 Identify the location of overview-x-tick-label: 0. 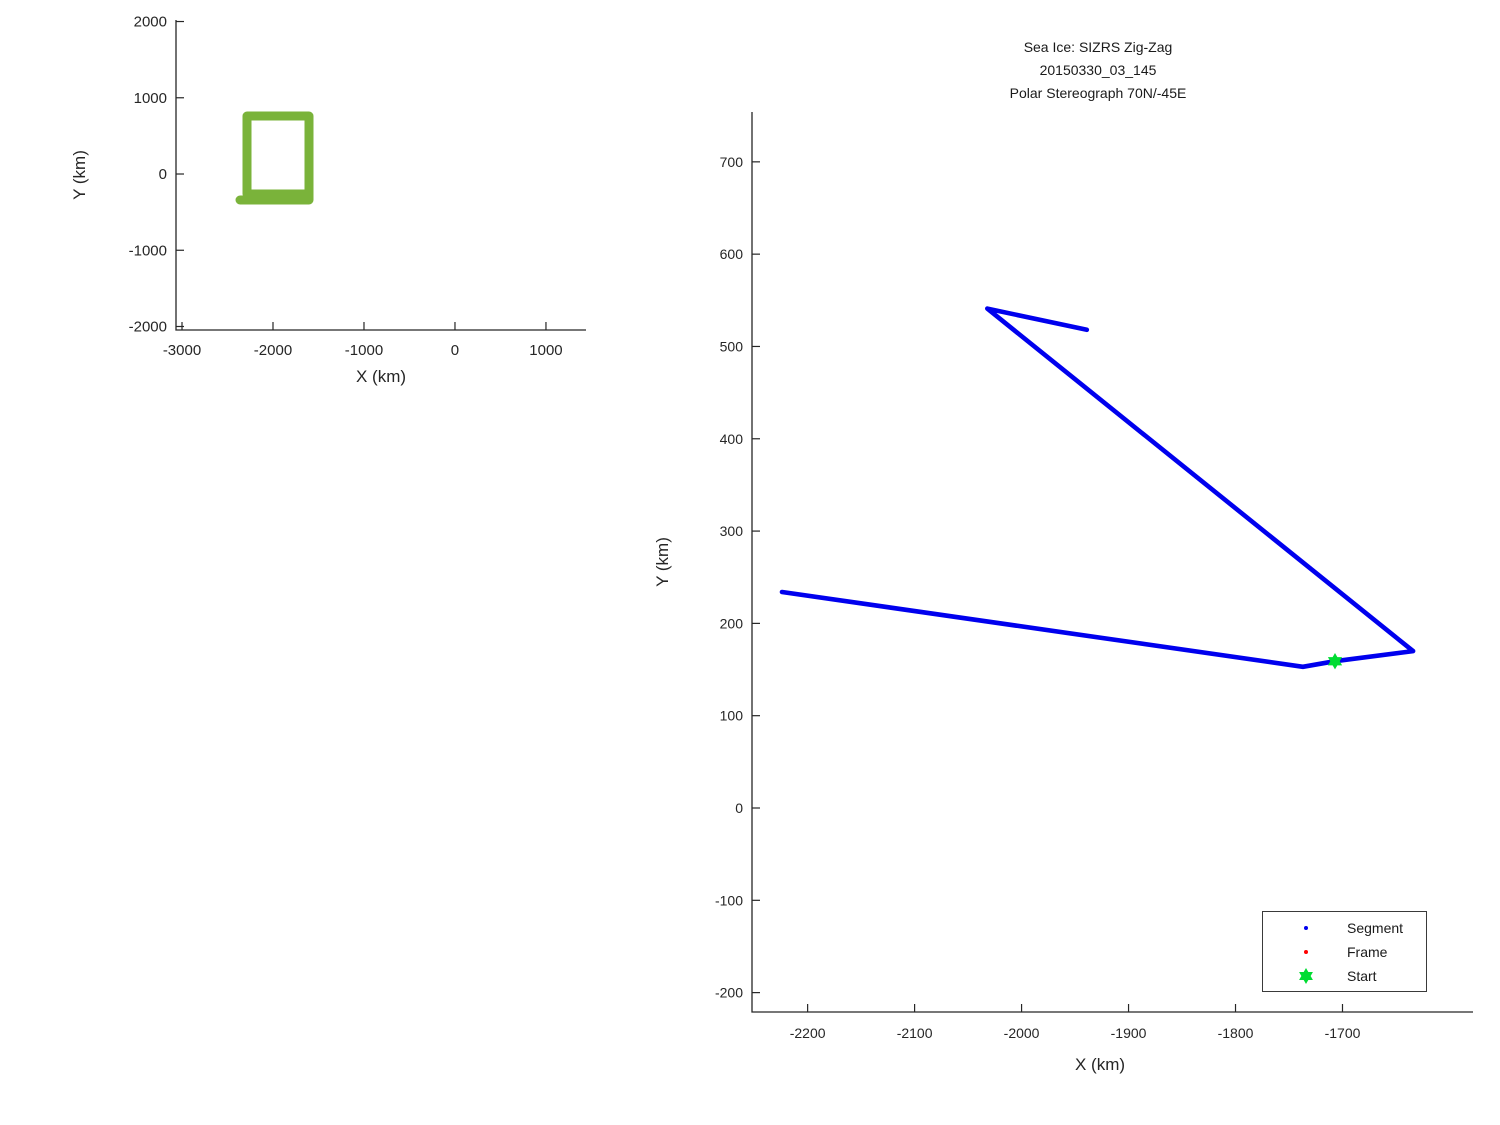
(455, 350).